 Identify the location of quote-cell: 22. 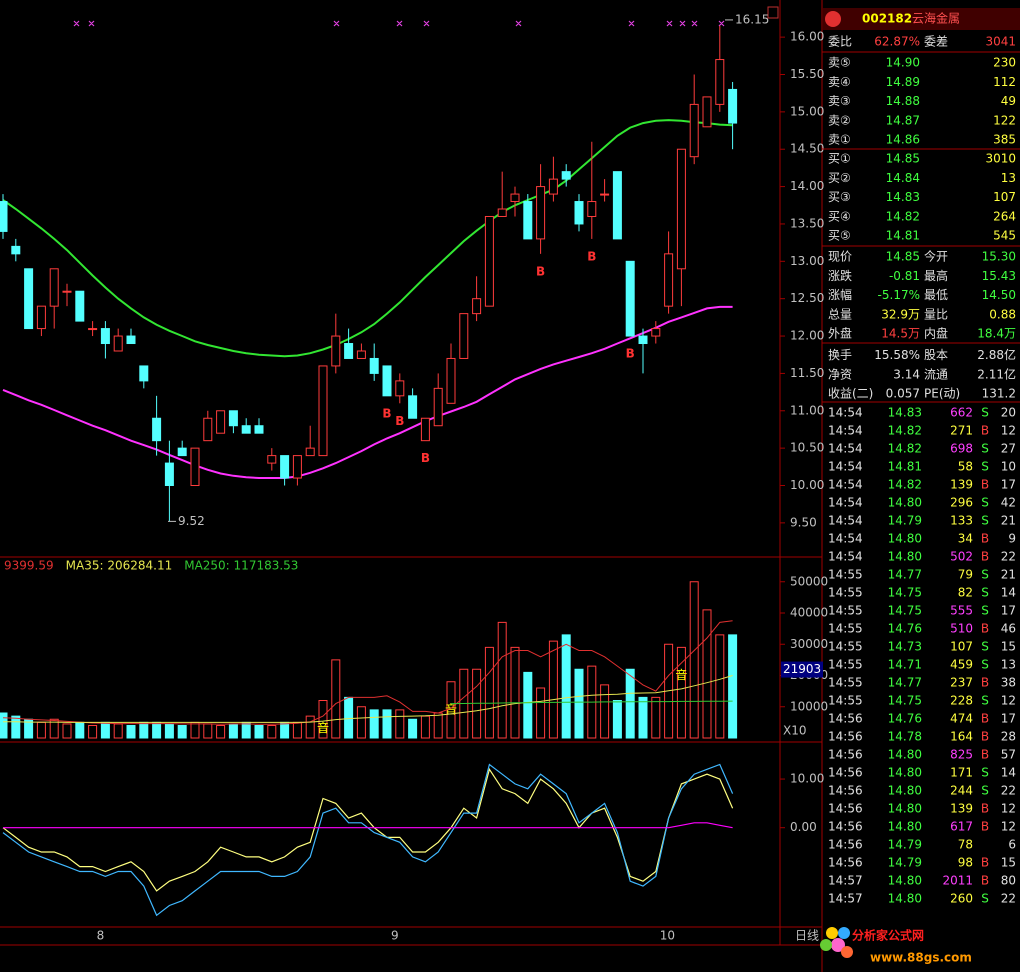
(1008, 899).